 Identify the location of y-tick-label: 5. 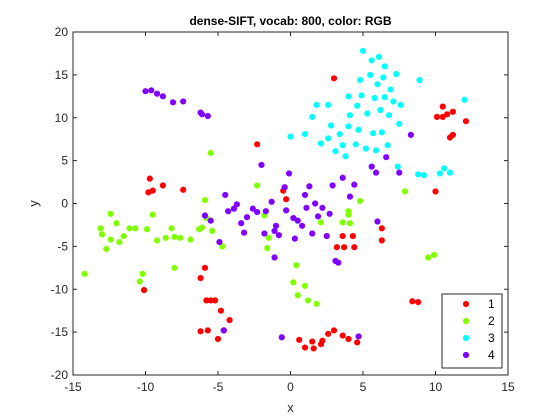
(64, 161).